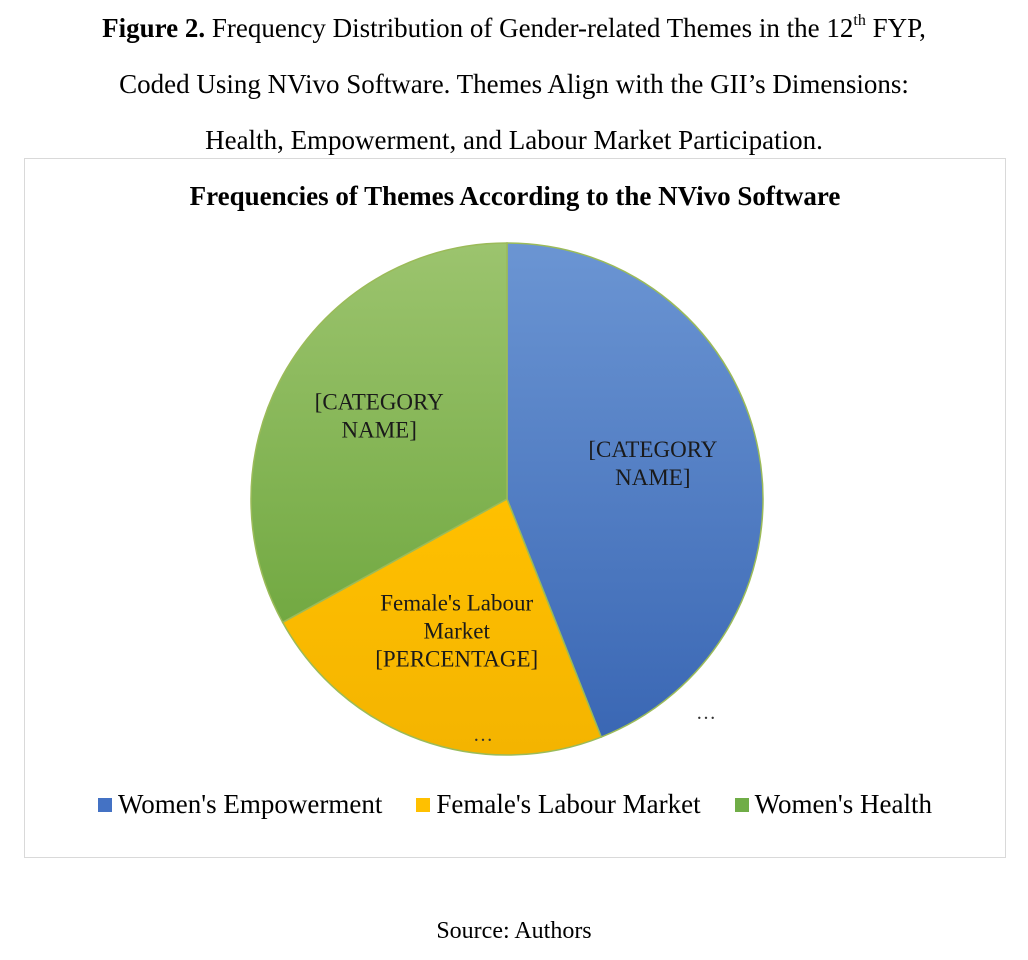 The width and height of the screenshot is (1028, 960). What do you see at coordinates (423, 804) in the screenshot?
I see `legend-swatch-females-labour-market` at bounding box center [423, 804].